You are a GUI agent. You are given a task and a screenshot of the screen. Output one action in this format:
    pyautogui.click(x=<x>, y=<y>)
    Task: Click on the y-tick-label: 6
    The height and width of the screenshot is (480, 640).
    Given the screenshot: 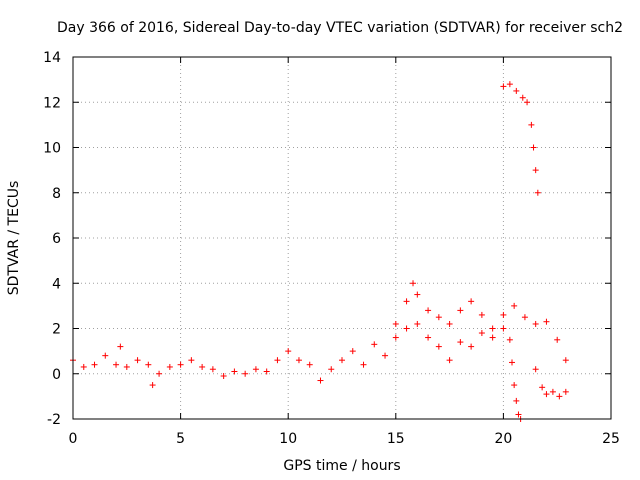 What is the action you would take?
    pyautogui.click(x=56, y=239)
    